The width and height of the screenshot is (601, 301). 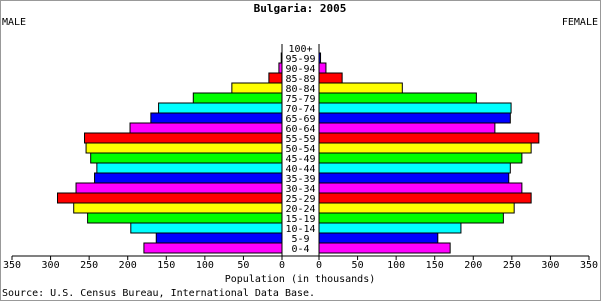 What do you see at coordinates (300, 69) in the screenshot?
I see `age-label: 90-94` at bounding box center [300, 69].